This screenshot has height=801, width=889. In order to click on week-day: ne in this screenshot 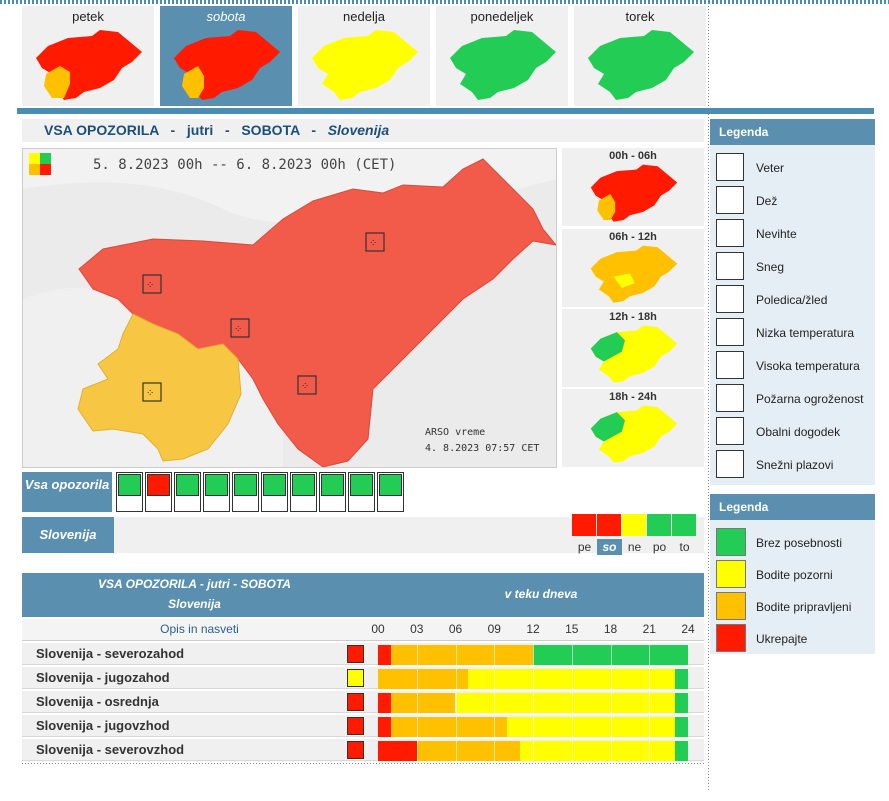, I will do `click(634, 534)`.